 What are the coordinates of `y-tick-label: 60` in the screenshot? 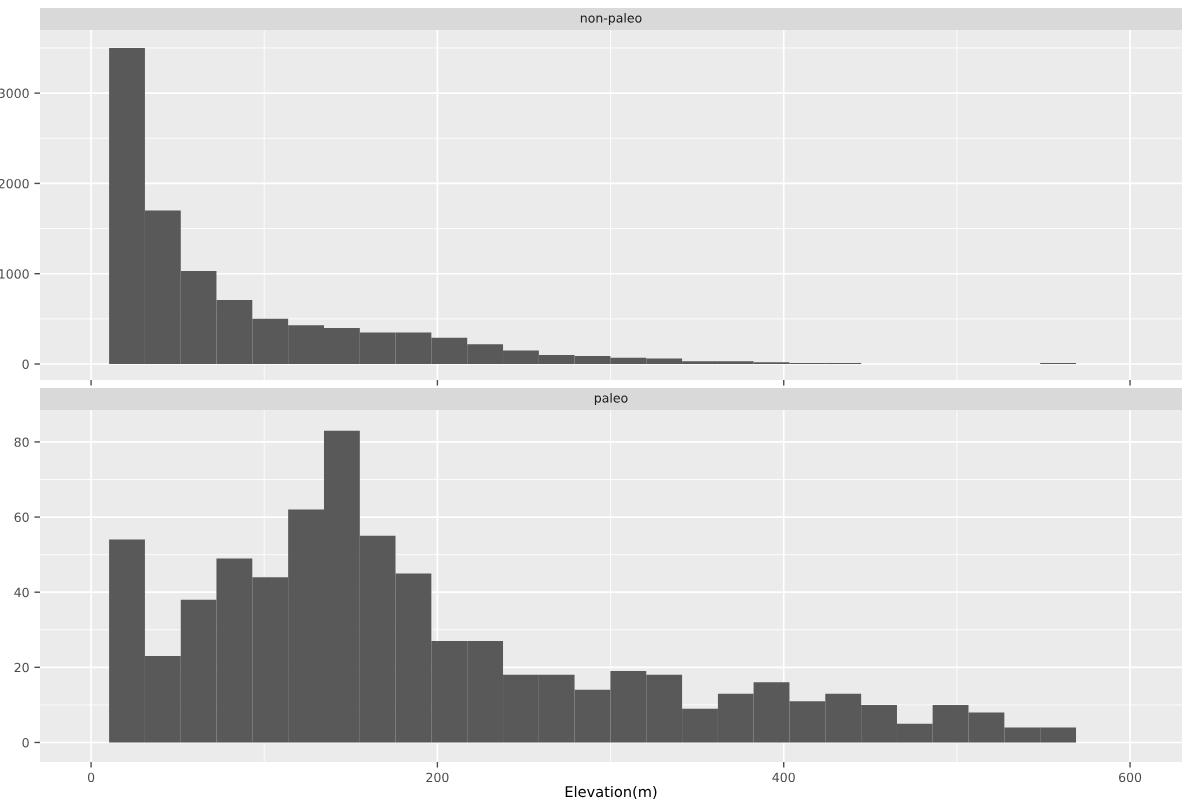 It's located at (21, 517).